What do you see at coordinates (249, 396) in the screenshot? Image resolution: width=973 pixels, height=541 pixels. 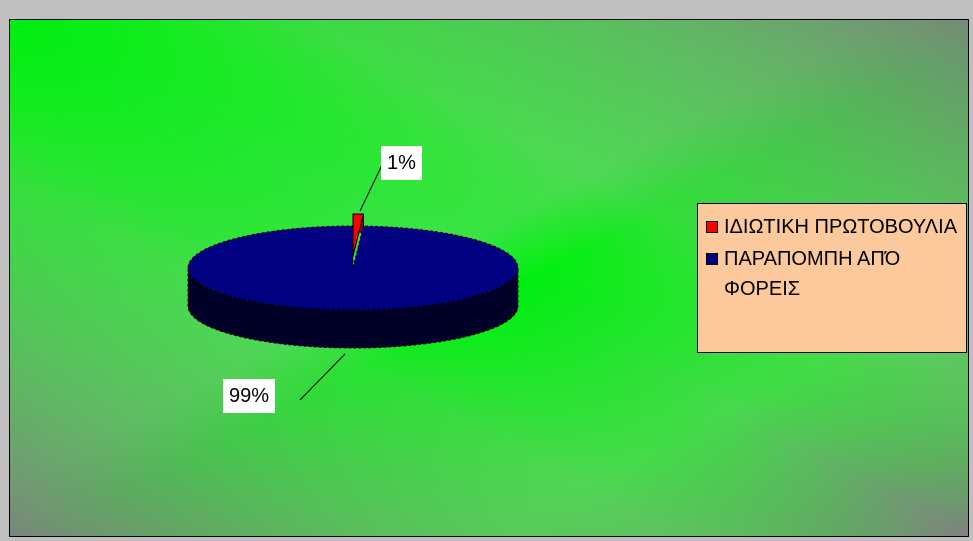 I see `data-label-99: 99%` at bounding box center [249, 396].